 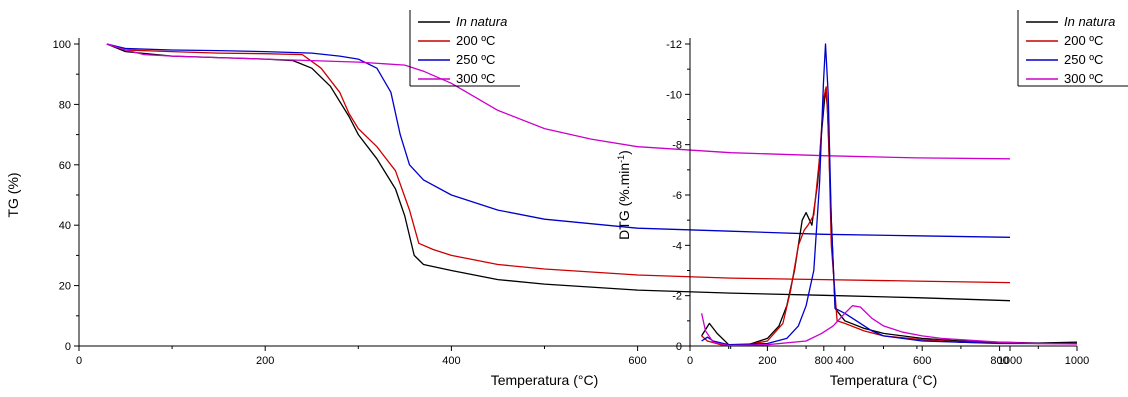 What do you see at coordinates (65, 166) in the screenshot?
I see `y-tick-label: 60` at bounding box center [65, 166].